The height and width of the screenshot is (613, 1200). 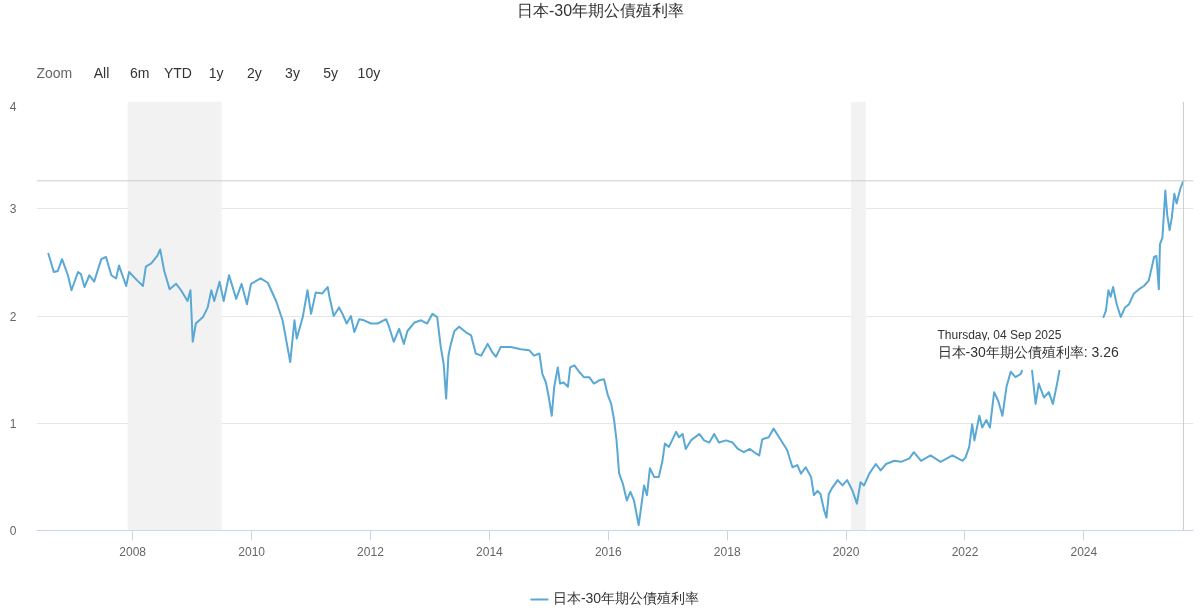 What do you see at coordinates (13, 209) in the screenshot?
I see `y-tick-label: 3` at bounding box center [13, 209].